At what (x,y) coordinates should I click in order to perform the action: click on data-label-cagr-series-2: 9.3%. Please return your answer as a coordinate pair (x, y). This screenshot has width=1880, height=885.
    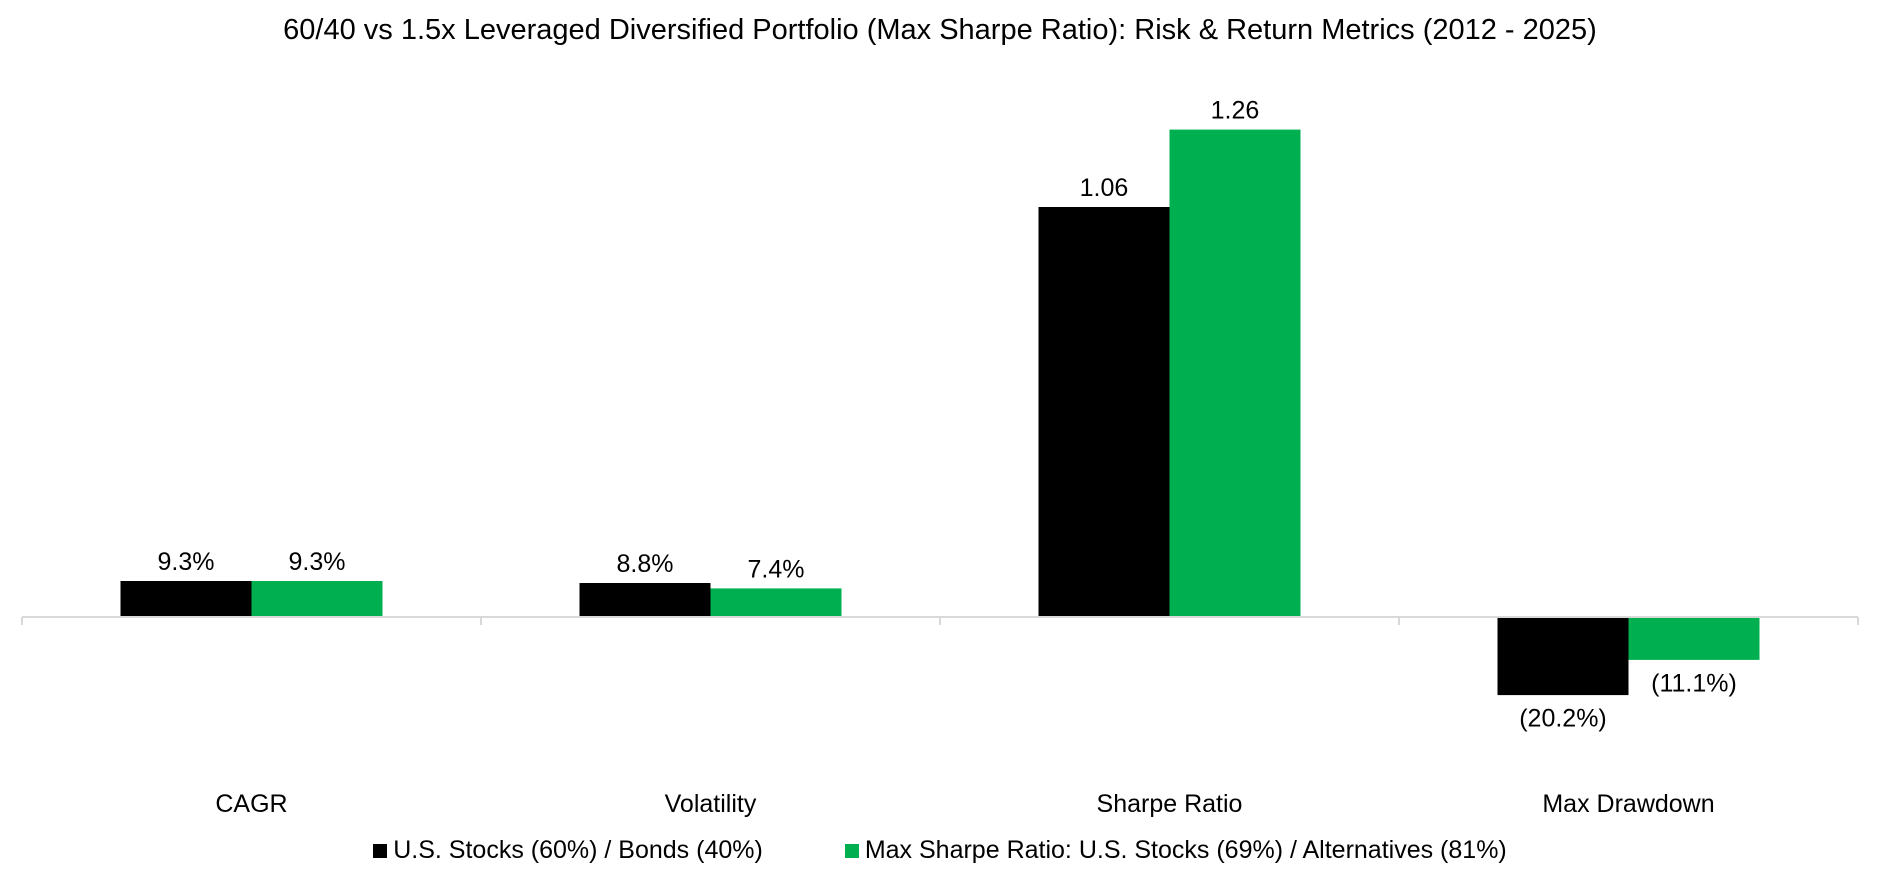
    Looking at the image, I should click on (317, 562).